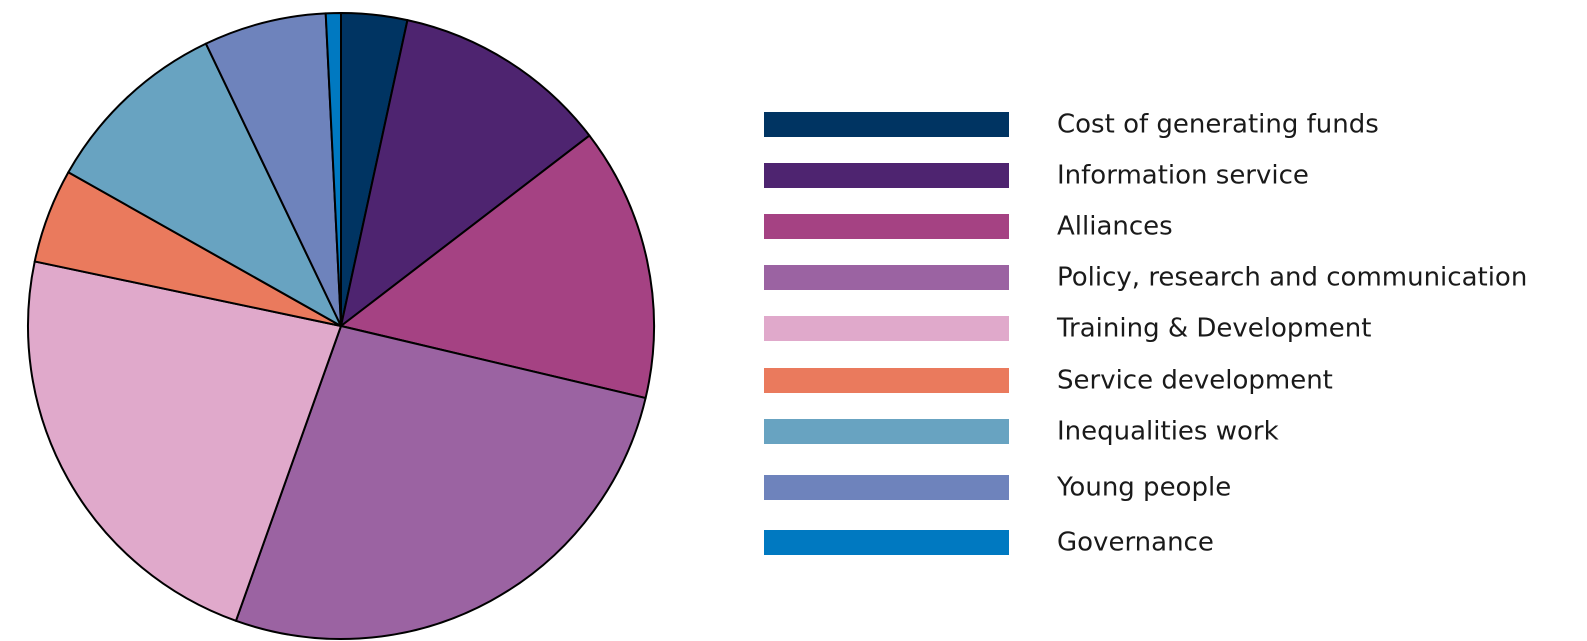  What do you see at coordinates (1183, 176) in the screenshot?
I see `legend-label: Information service` at bounding box center [1183, 176].